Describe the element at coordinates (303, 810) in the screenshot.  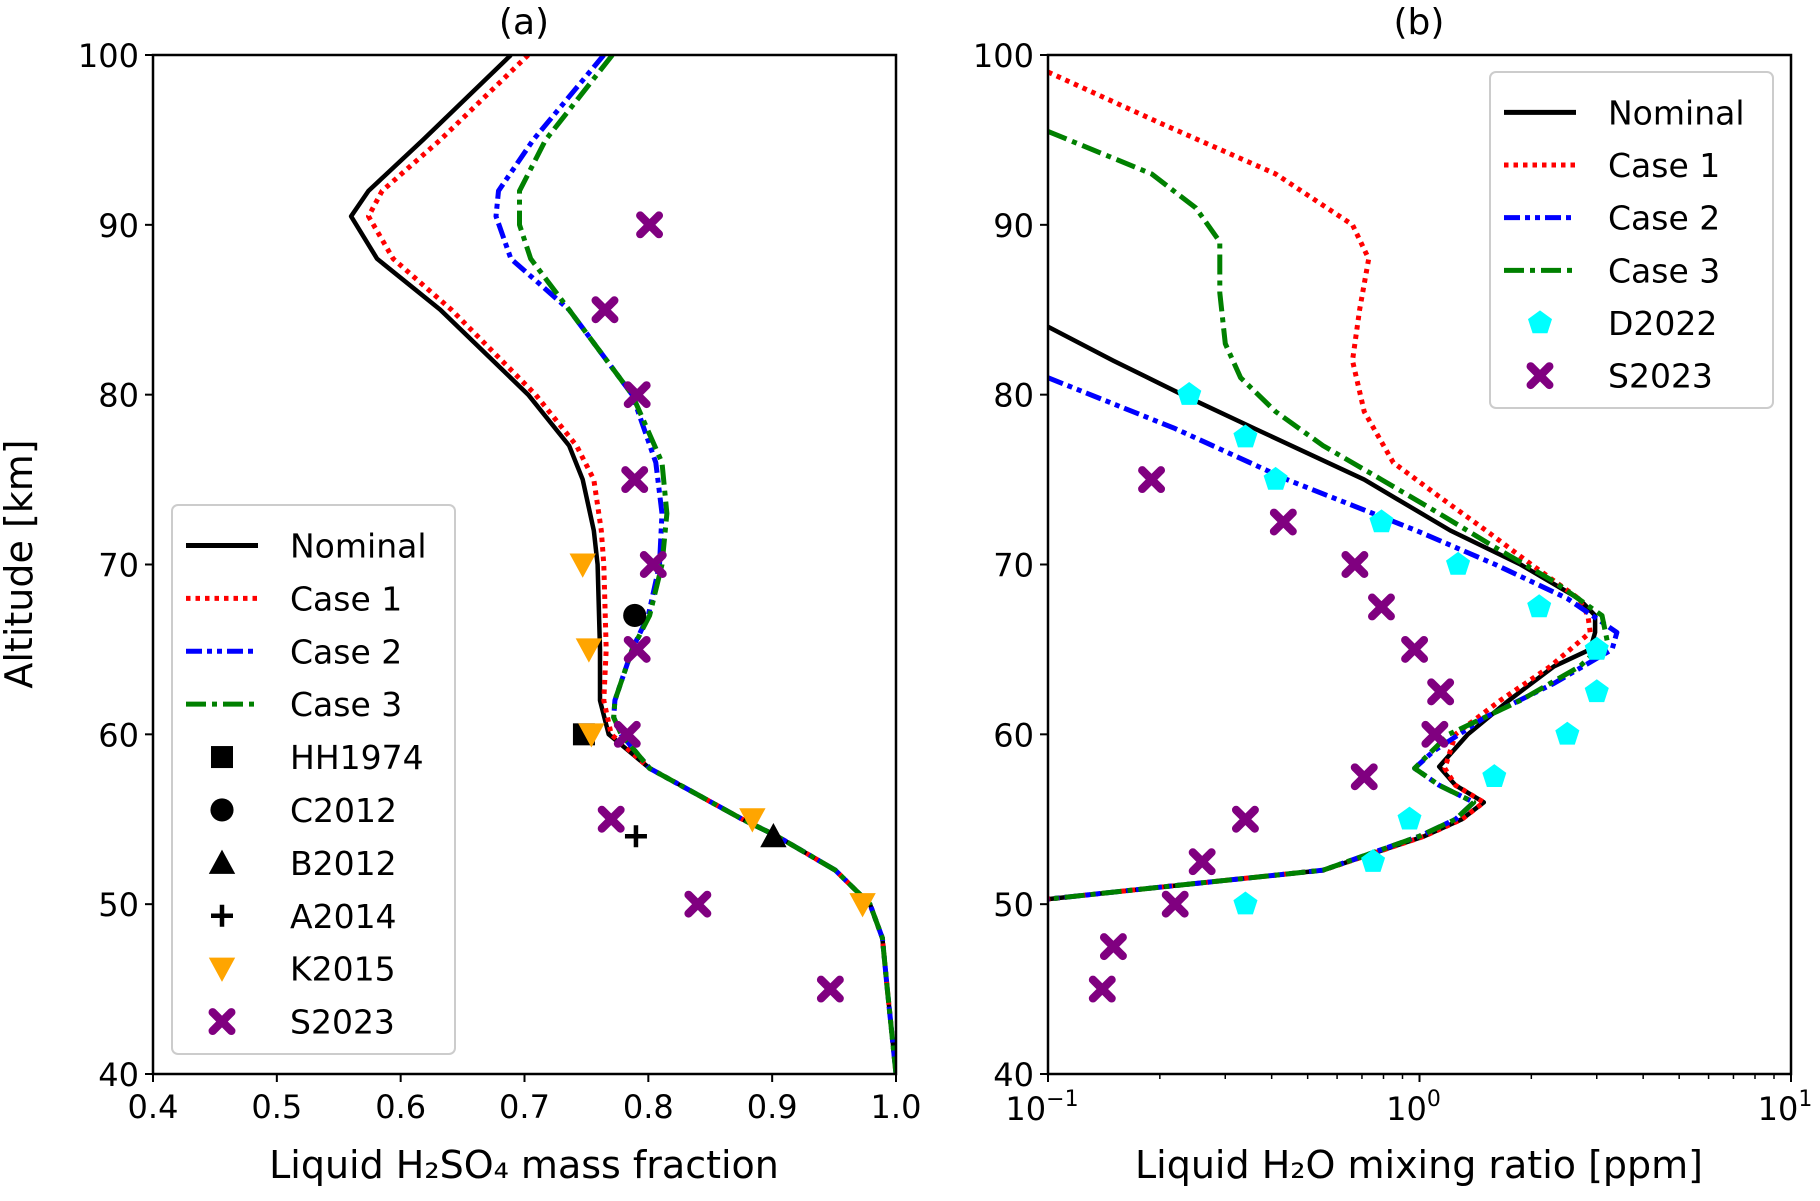
I see `legend-item-c2012: C2012` at that location.